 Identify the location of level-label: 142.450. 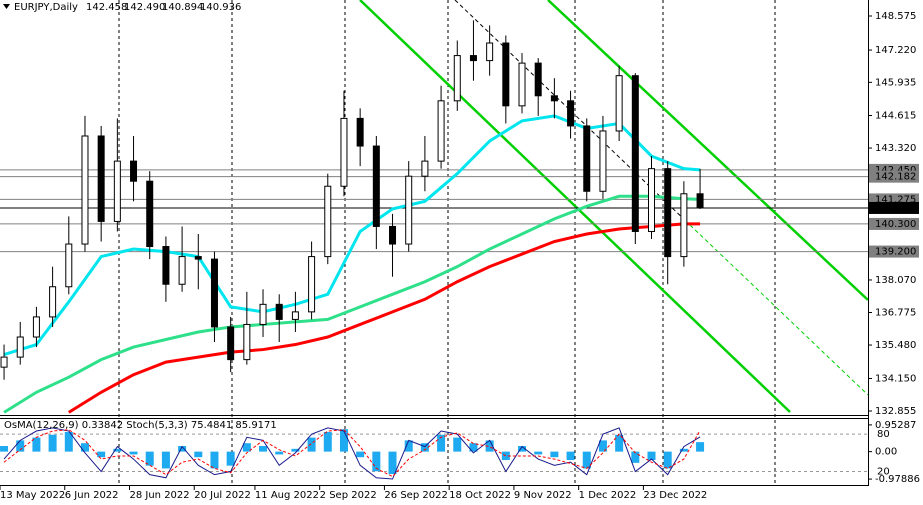
(895, 170).